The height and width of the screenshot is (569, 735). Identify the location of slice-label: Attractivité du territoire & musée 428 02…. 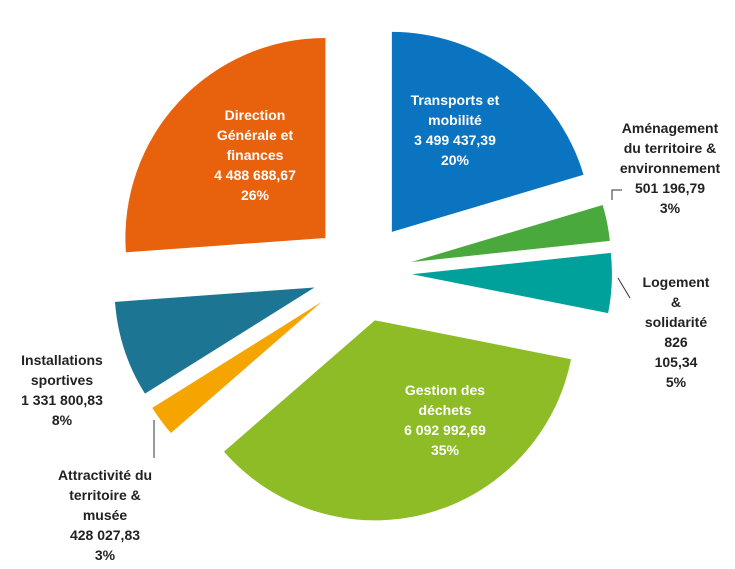
(105, 515).